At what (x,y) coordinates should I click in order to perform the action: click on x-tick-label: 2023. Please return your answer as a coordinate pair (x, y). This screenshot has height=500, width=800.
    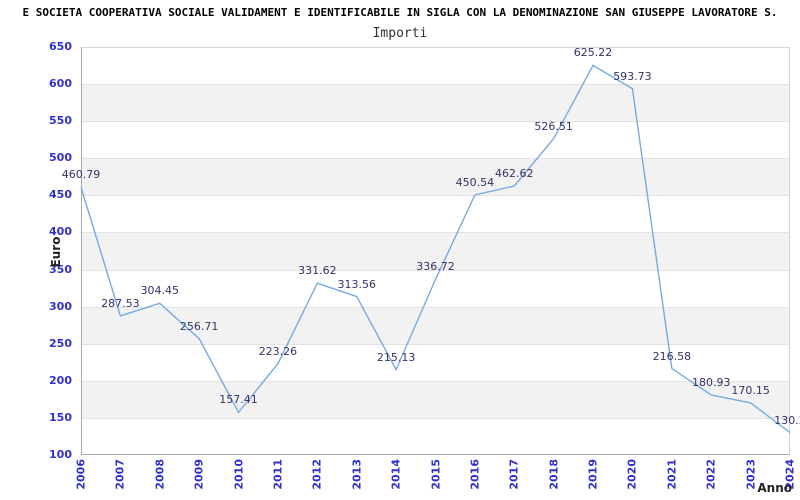
    Looking at the image, I should click on (751, 474).